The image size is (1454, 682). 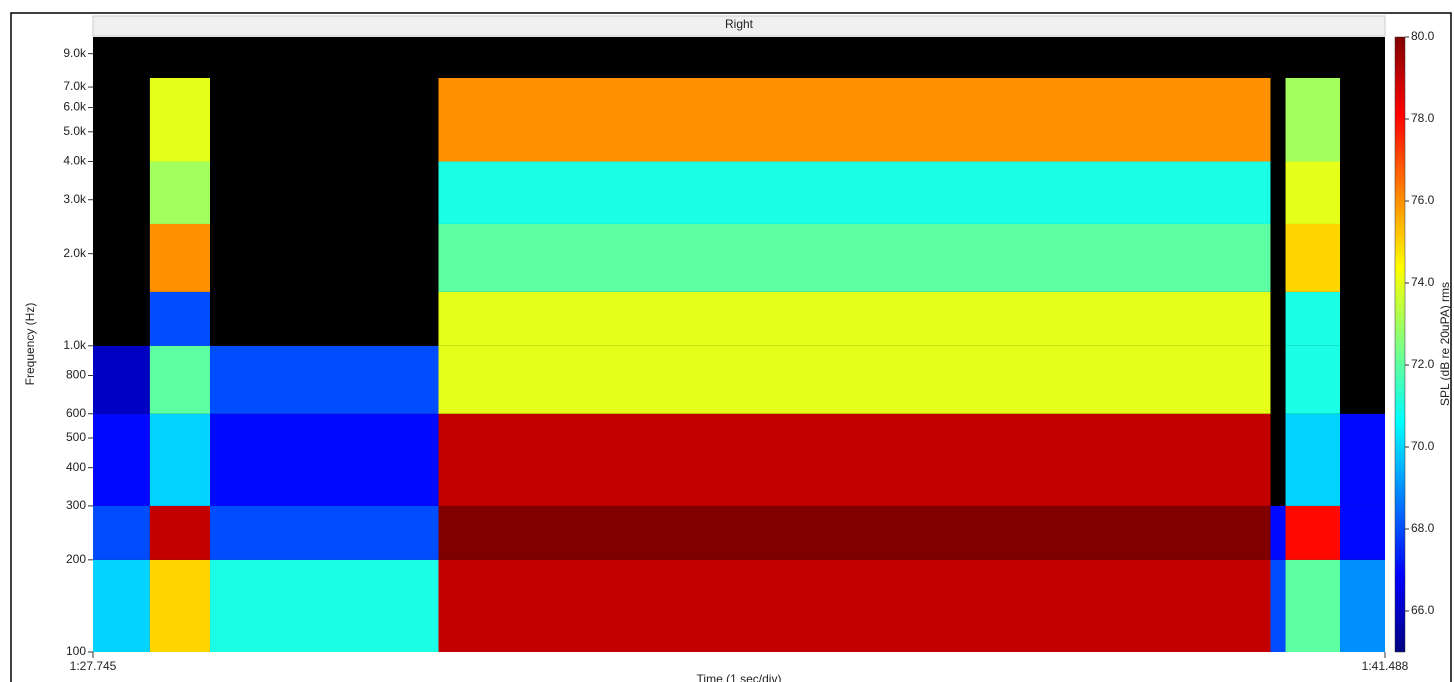 What do you see at coordinates (739, 677) in the screenshot?
I see `x-axis-label: Time (1 sec/div)` at bounding box center [739, 677].